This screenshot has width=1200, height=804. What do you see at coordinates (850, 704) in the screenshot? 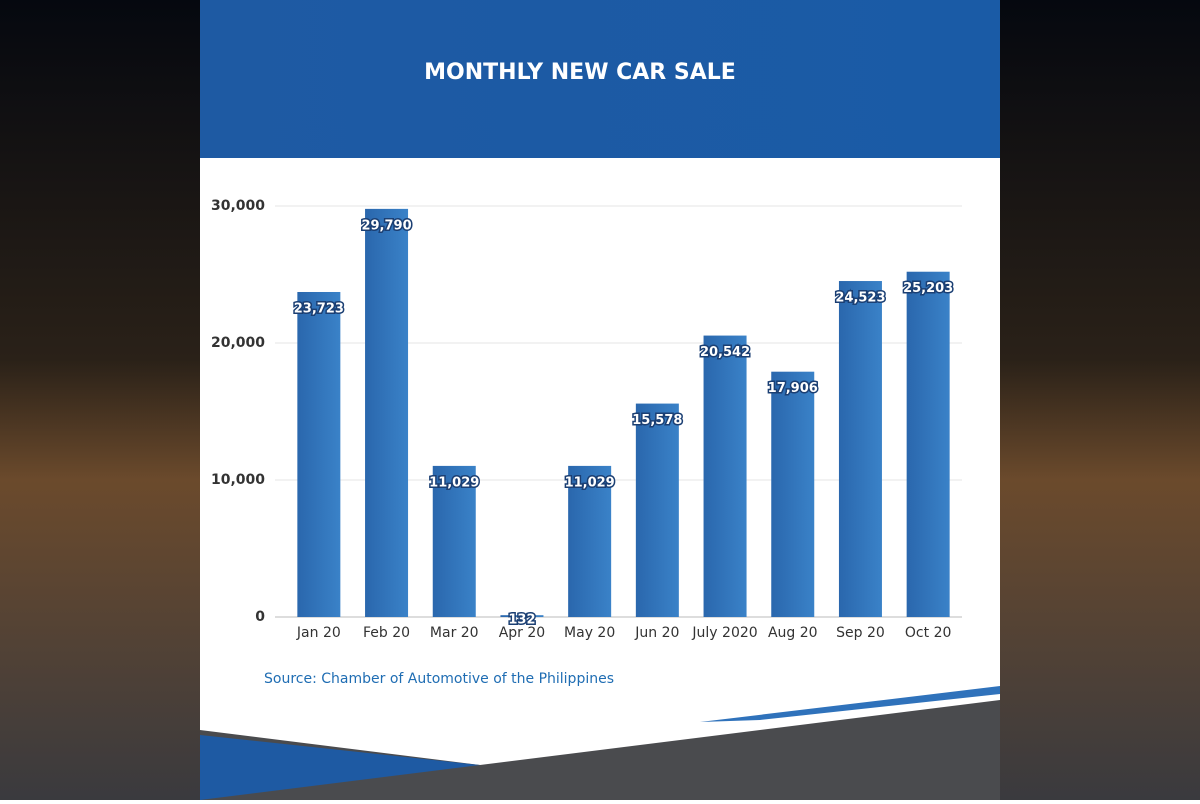
I see `footer-stripe` at bounding box center [850, 704].